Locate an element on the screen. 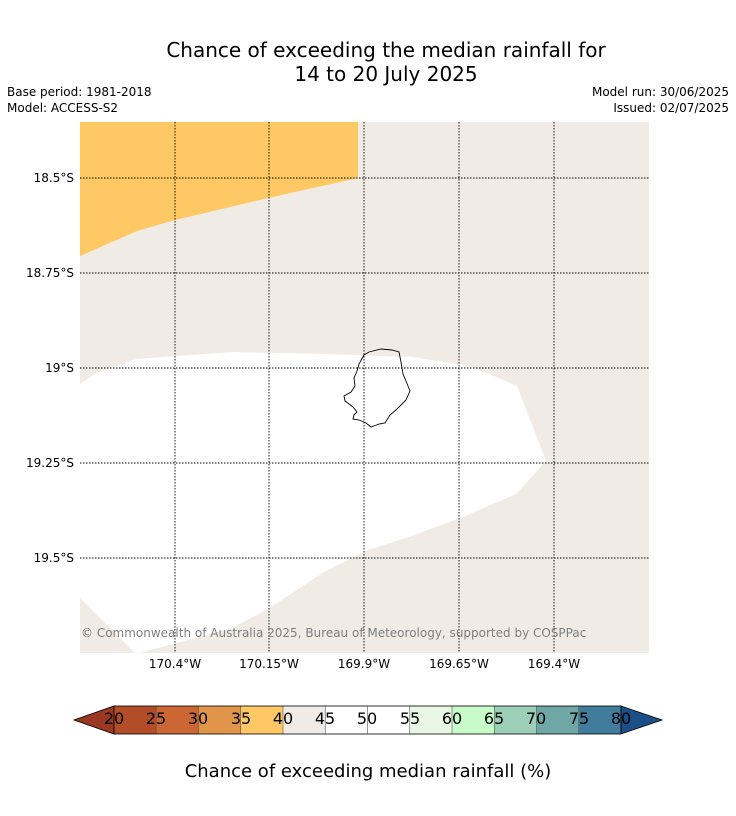 This screenshot has width=736, height=816. lon-label-170-15: 170.15°W is located at coordinates (269, 664).